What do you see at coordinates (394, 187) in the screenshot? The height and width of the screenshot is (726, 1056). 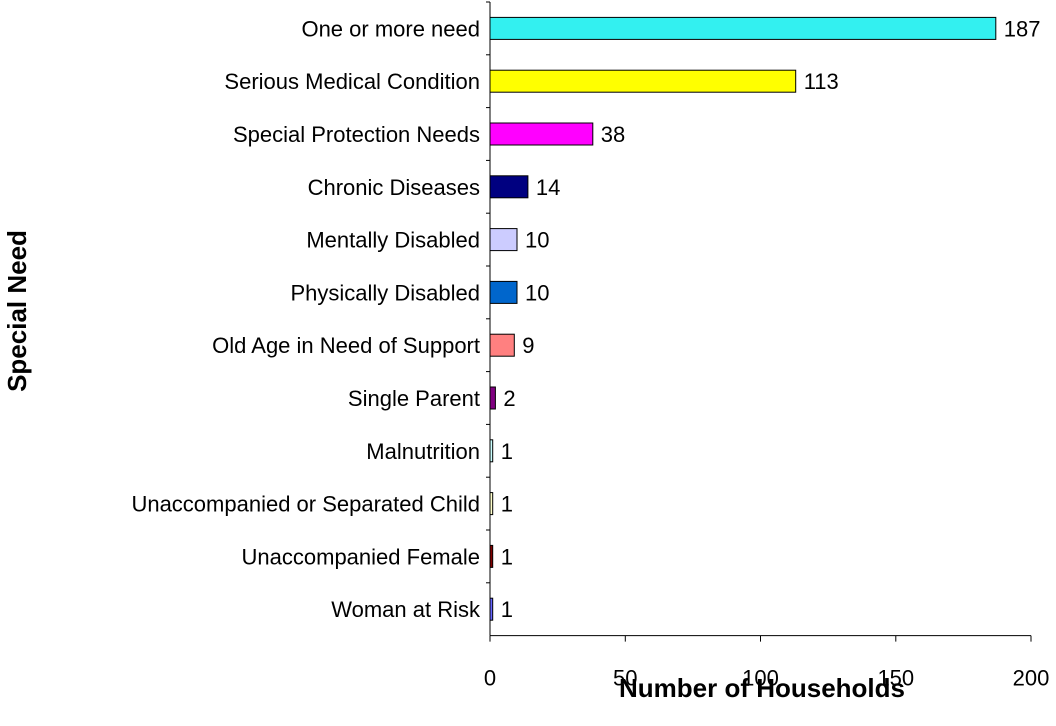 I see `category-label: Chronic Diseases` at bounding box center [394, 187].